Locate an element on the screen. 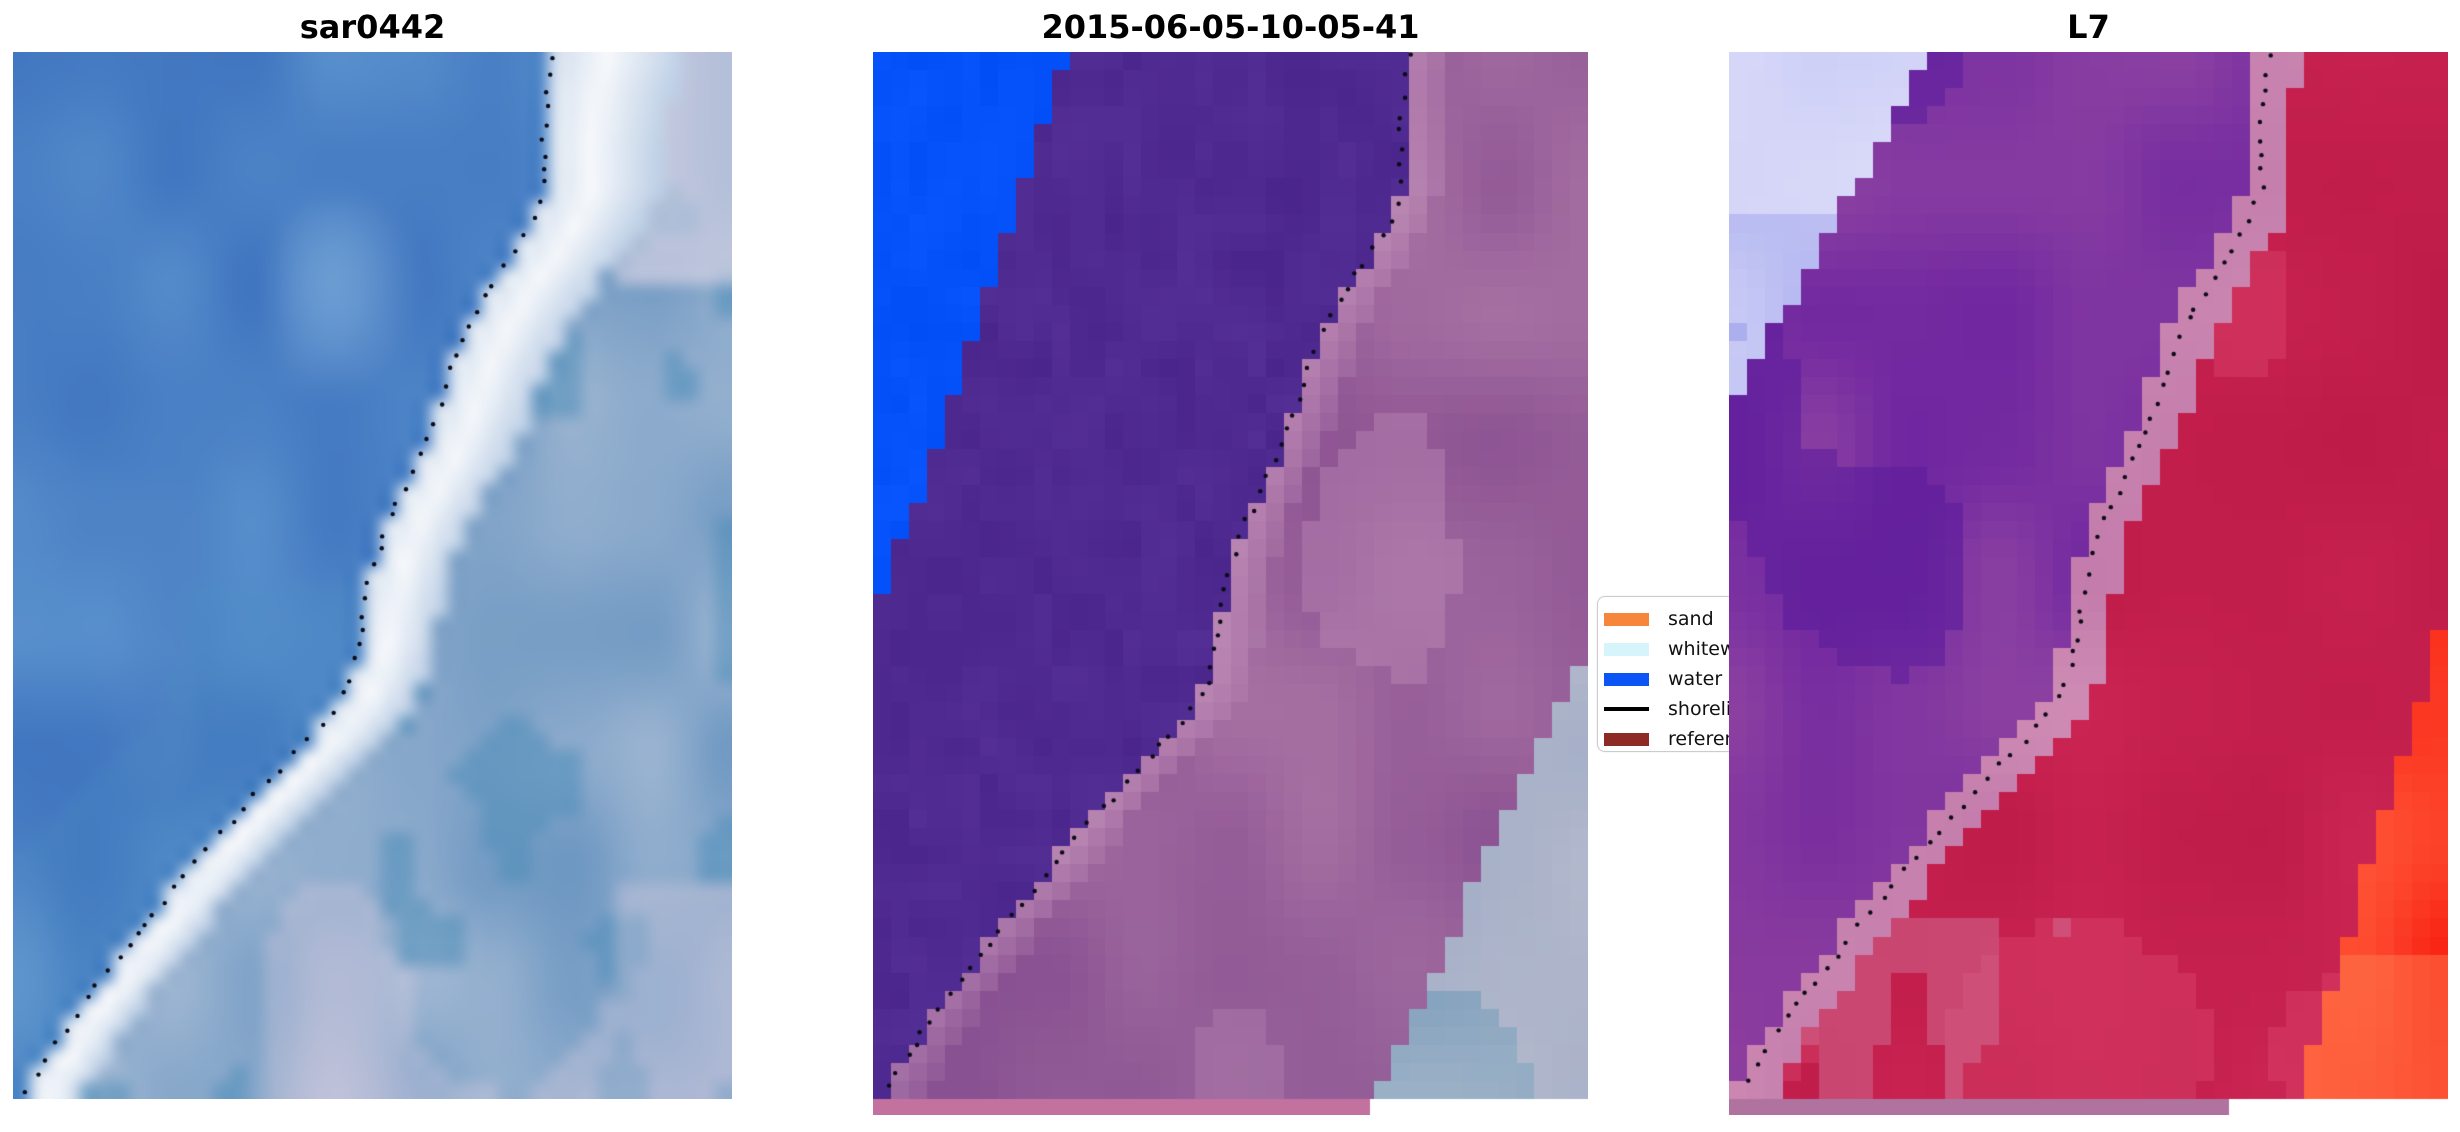 The image size is (2460, 1132). legend-swatch-shoreline-line is located at coordinates (1626, 709).